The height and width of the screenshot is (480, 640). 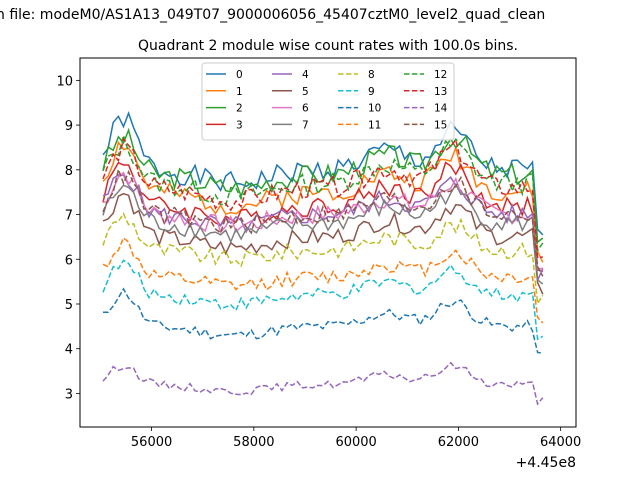 What do you see at coordinates (239, 125) in the screenshot?
I see `legend-label-3: 3` at bounding box center [239, 125].